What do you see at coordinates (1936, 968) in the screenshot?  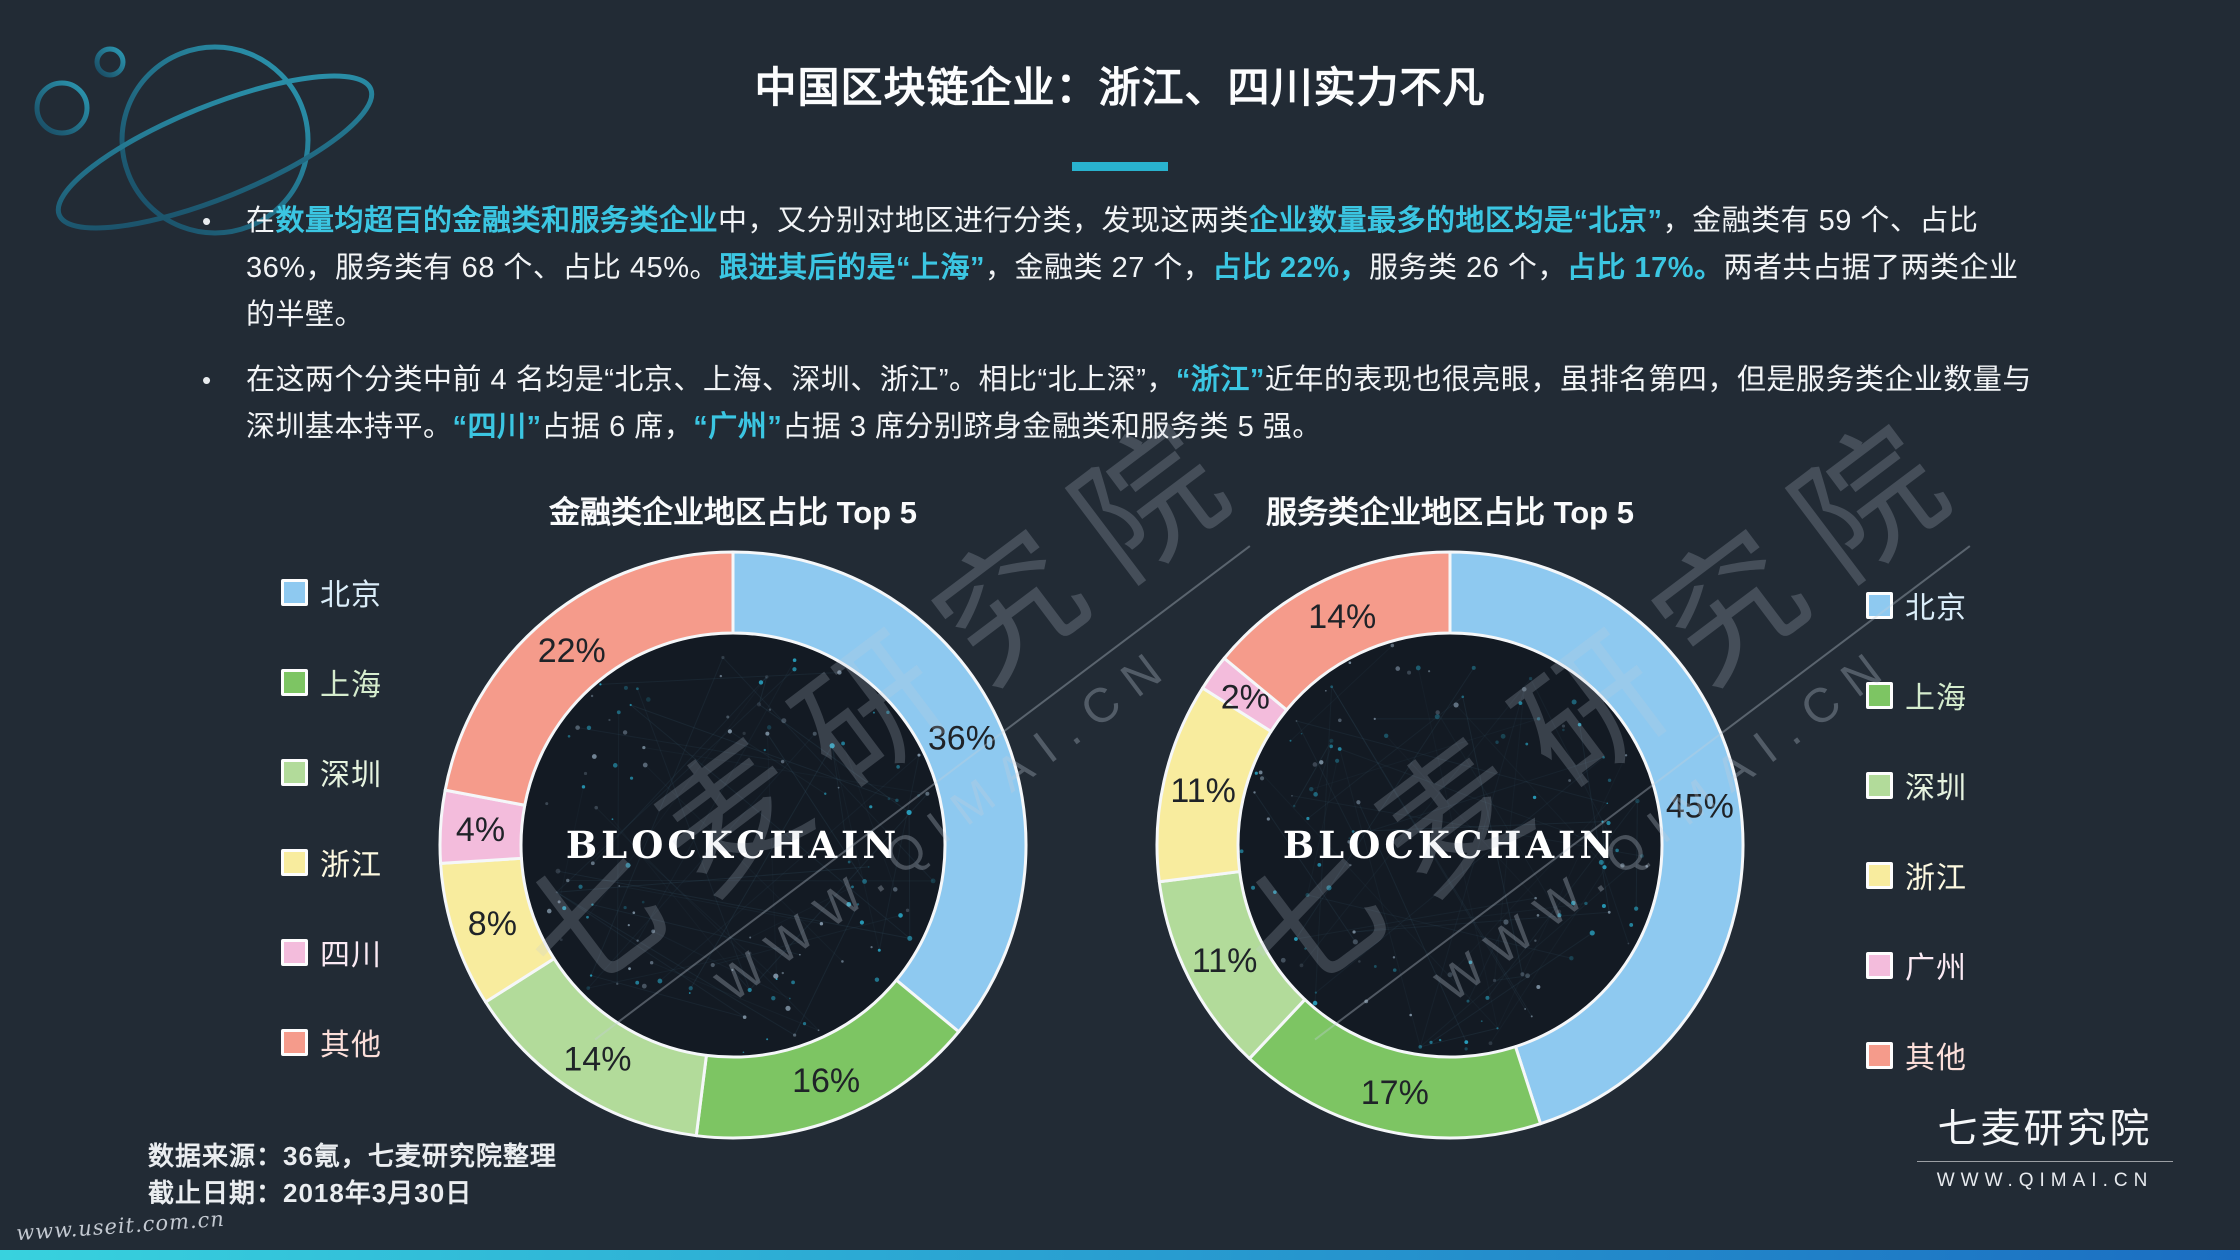 I see `legend-label: 广州` at bounding box center [1936, 968].